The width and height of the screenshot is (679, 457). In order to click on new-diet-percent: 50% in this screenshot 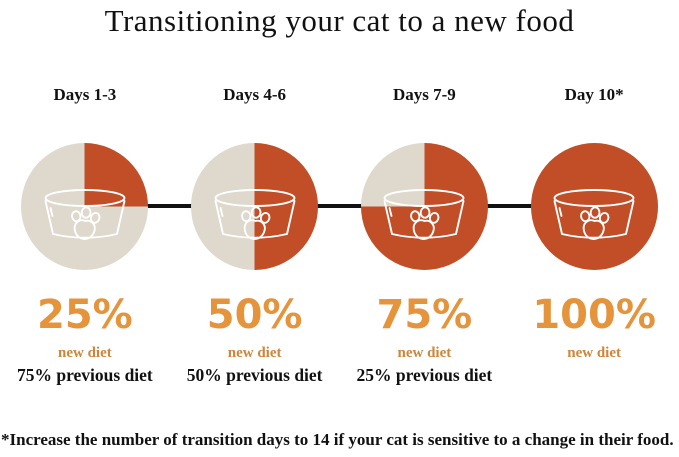, I will do `click(254, 315)`.